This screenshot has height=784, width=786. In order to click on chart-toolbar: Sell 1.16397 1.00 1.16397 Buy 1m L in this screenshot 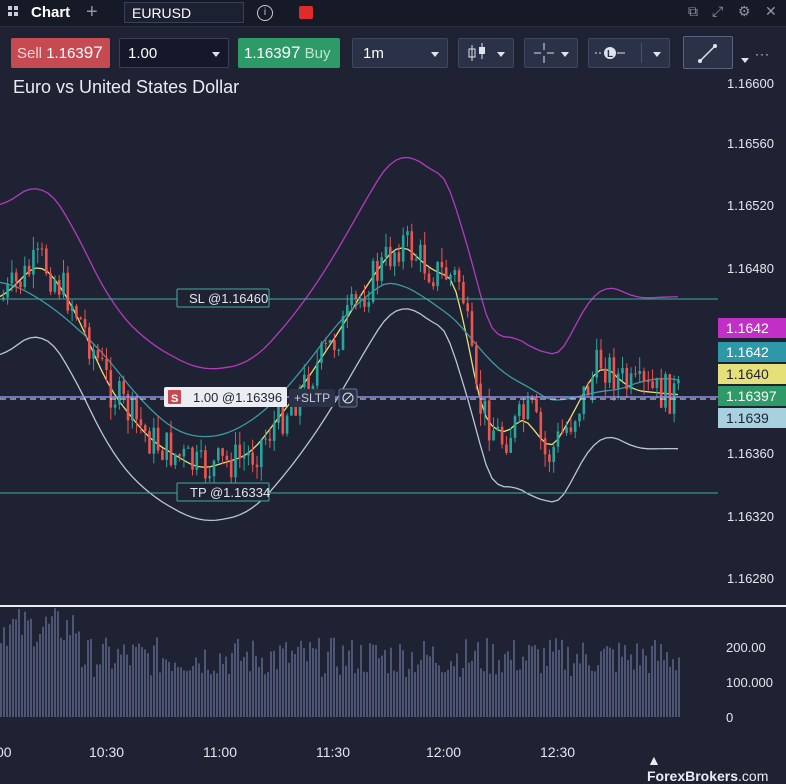, I will do `click(393, 54)`.